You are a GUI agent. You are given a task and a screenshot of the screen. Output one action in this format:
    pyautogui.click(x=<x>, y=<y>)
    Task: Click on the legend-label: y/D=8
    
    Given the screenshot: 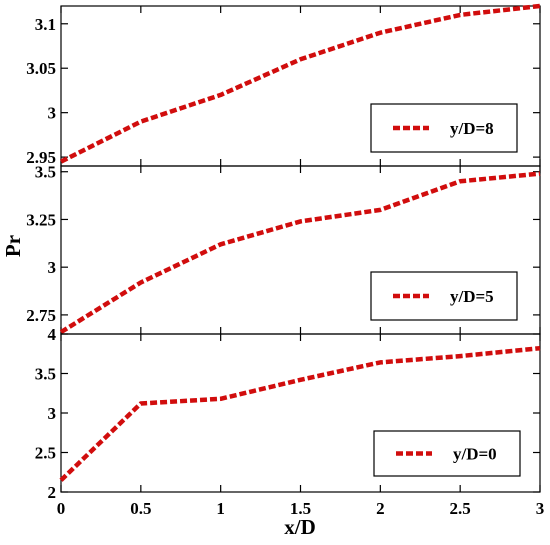 What is the action you would take?
    pyautogui.click(x=472, y=128)
    